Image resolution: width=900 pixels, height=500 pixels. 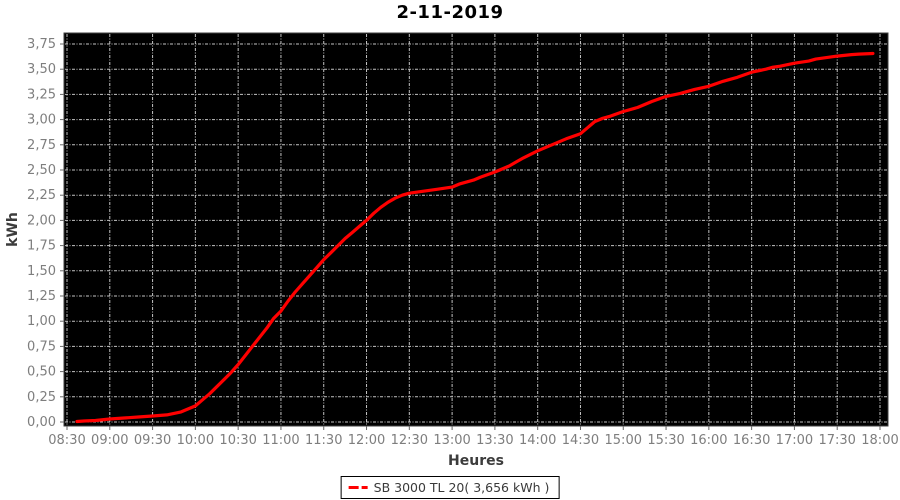 What do you see at coordinates (708, 440) in the screenshot?
I see `x-tick-label: 16:00` at bounding box center [708, 440].